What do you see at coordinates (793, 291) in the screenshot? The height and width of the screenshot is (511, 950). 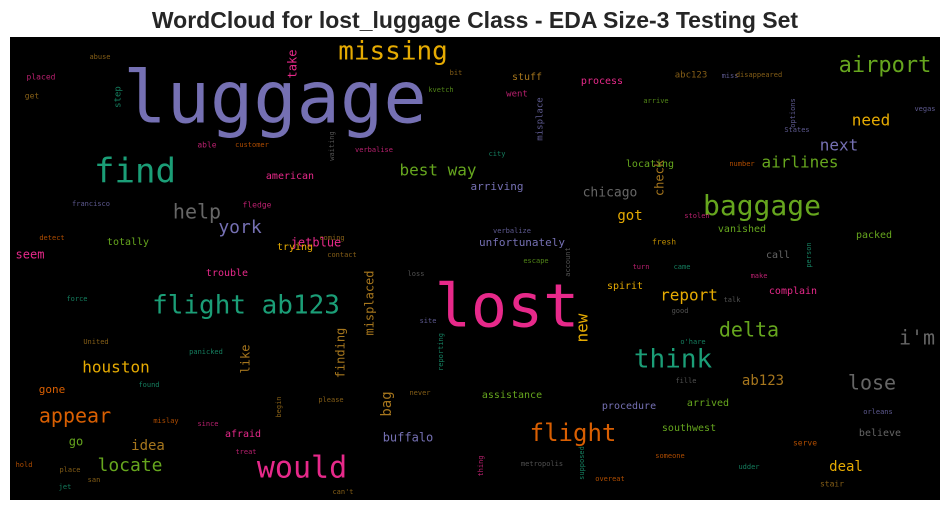 I see `word: complain` at bounding box center [793, 291].